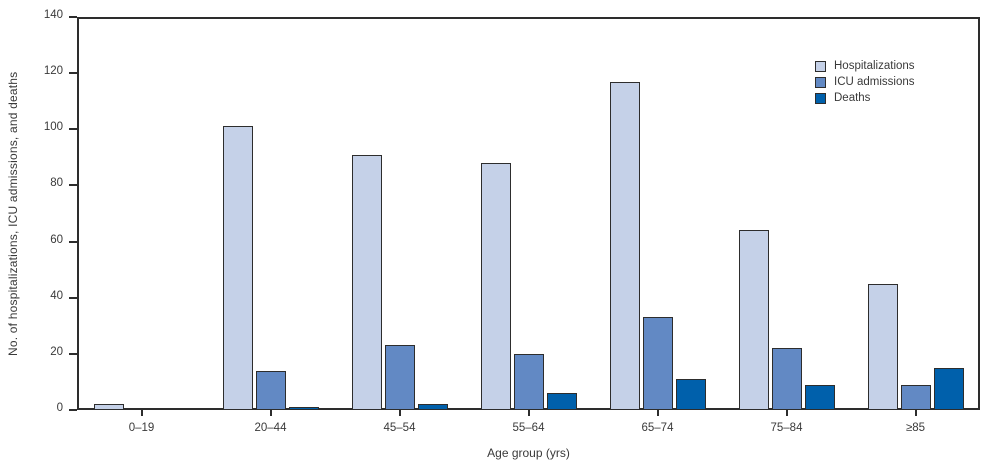 The height and width of the screenshot is (472, 1000). I want to click on x-axis-title: Age group (yrs), so click(528, 453).